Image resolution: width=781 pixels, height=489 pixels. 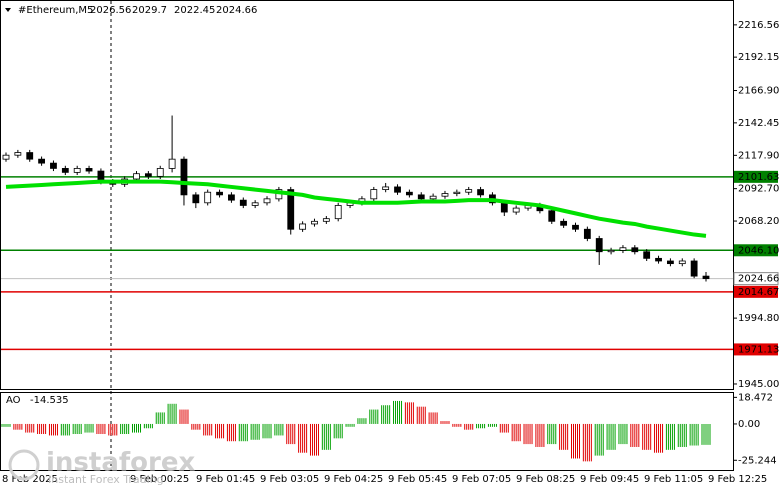 I want to click on ohlc-close: 2024.66, so click(x=236, y=10).